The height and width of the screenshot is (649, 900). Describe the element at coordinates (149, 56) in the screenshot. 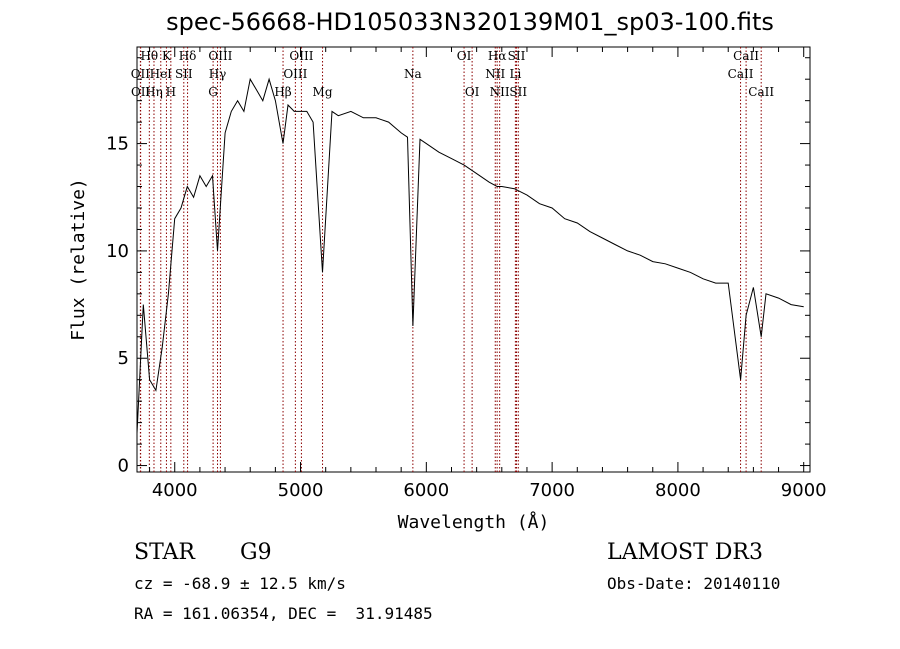

I see `line-marker-label: Hθ` at that location.